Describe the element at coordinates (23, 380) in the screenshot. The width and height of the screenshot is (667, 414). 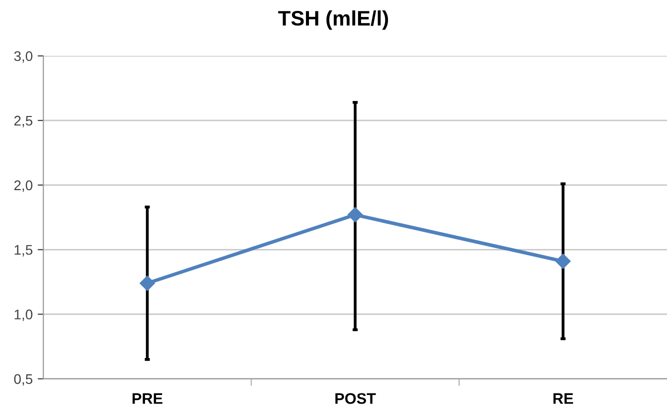
I see `y-tick-label: 0,5` at that location.